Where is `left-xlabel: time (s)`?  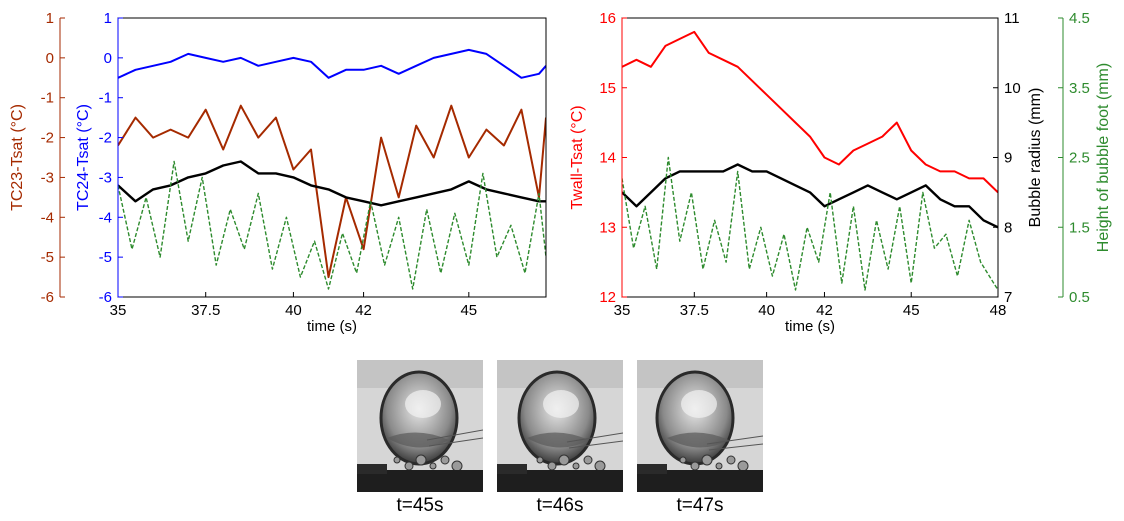 left-xlabel: time (s) is located at coordinates (332, 326).